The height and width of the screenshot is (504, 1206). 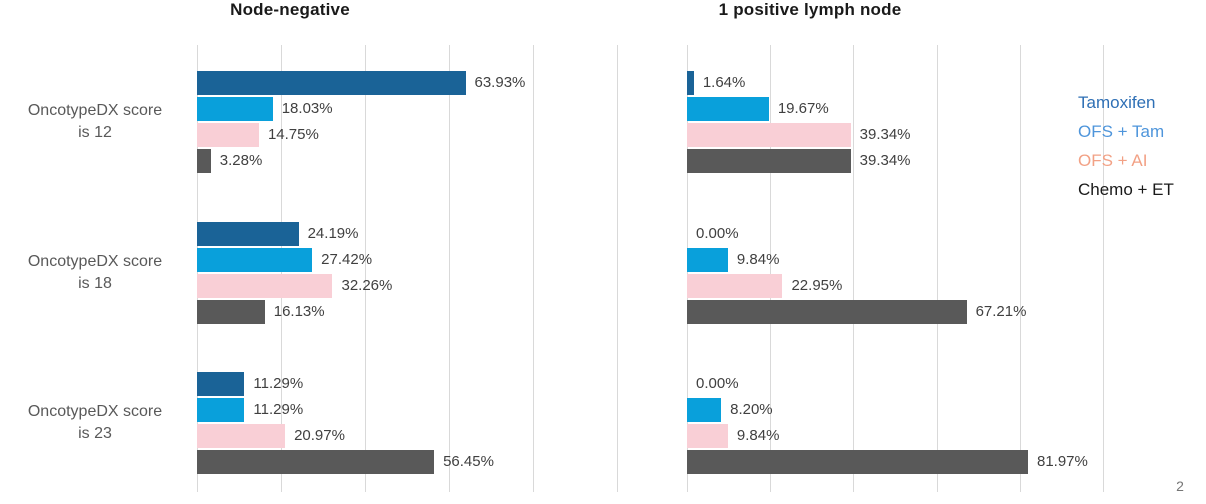 What do you see at coordinates (885, 160) in the screenshot?
I see `value-label-chemo-et: 39.34%` at bounding box center [885, 160].